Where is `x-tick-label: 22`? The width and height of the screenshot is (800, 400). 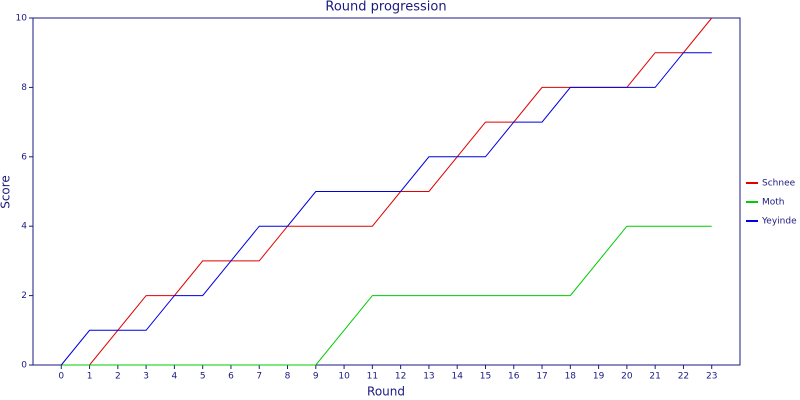 x-tick-label: 22 is located at coordinates (683, 377).